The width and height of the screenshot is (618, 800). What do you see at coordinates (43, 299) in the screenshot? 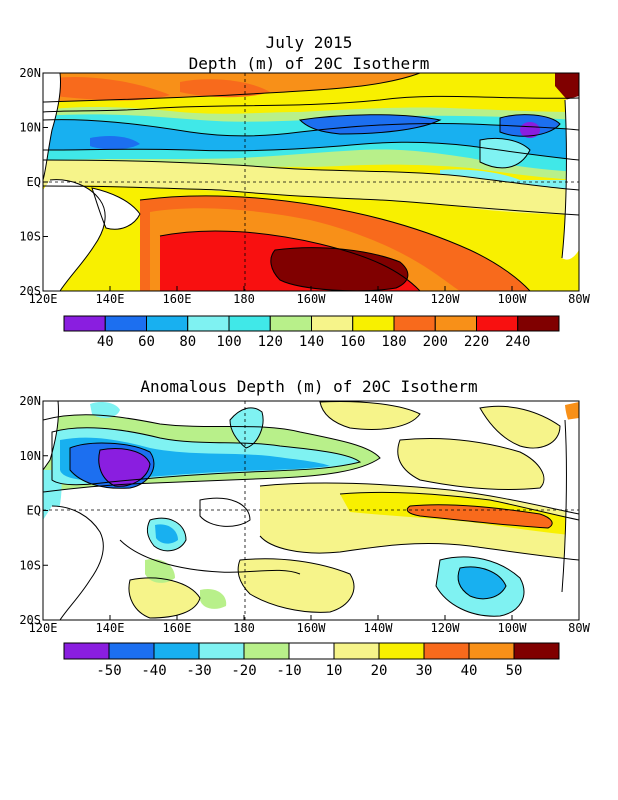
I see `chart1-x-tick-label: 120E` at bounding box center [43, 299].